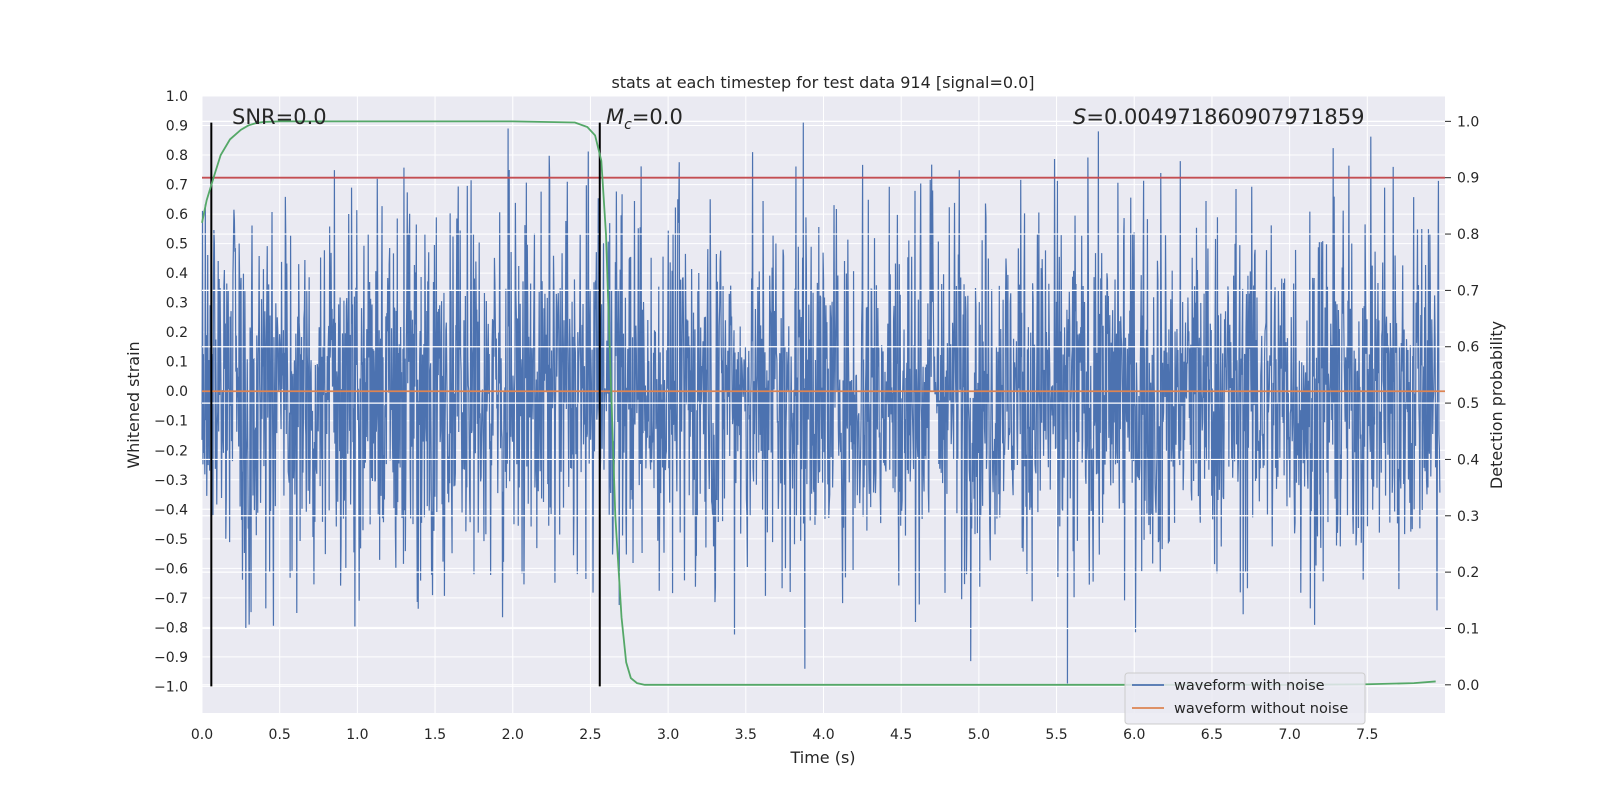  Describe the element at coordinates (171, 510) in the screenshot. I see `left-y-tick-label: −0.4` at that location.